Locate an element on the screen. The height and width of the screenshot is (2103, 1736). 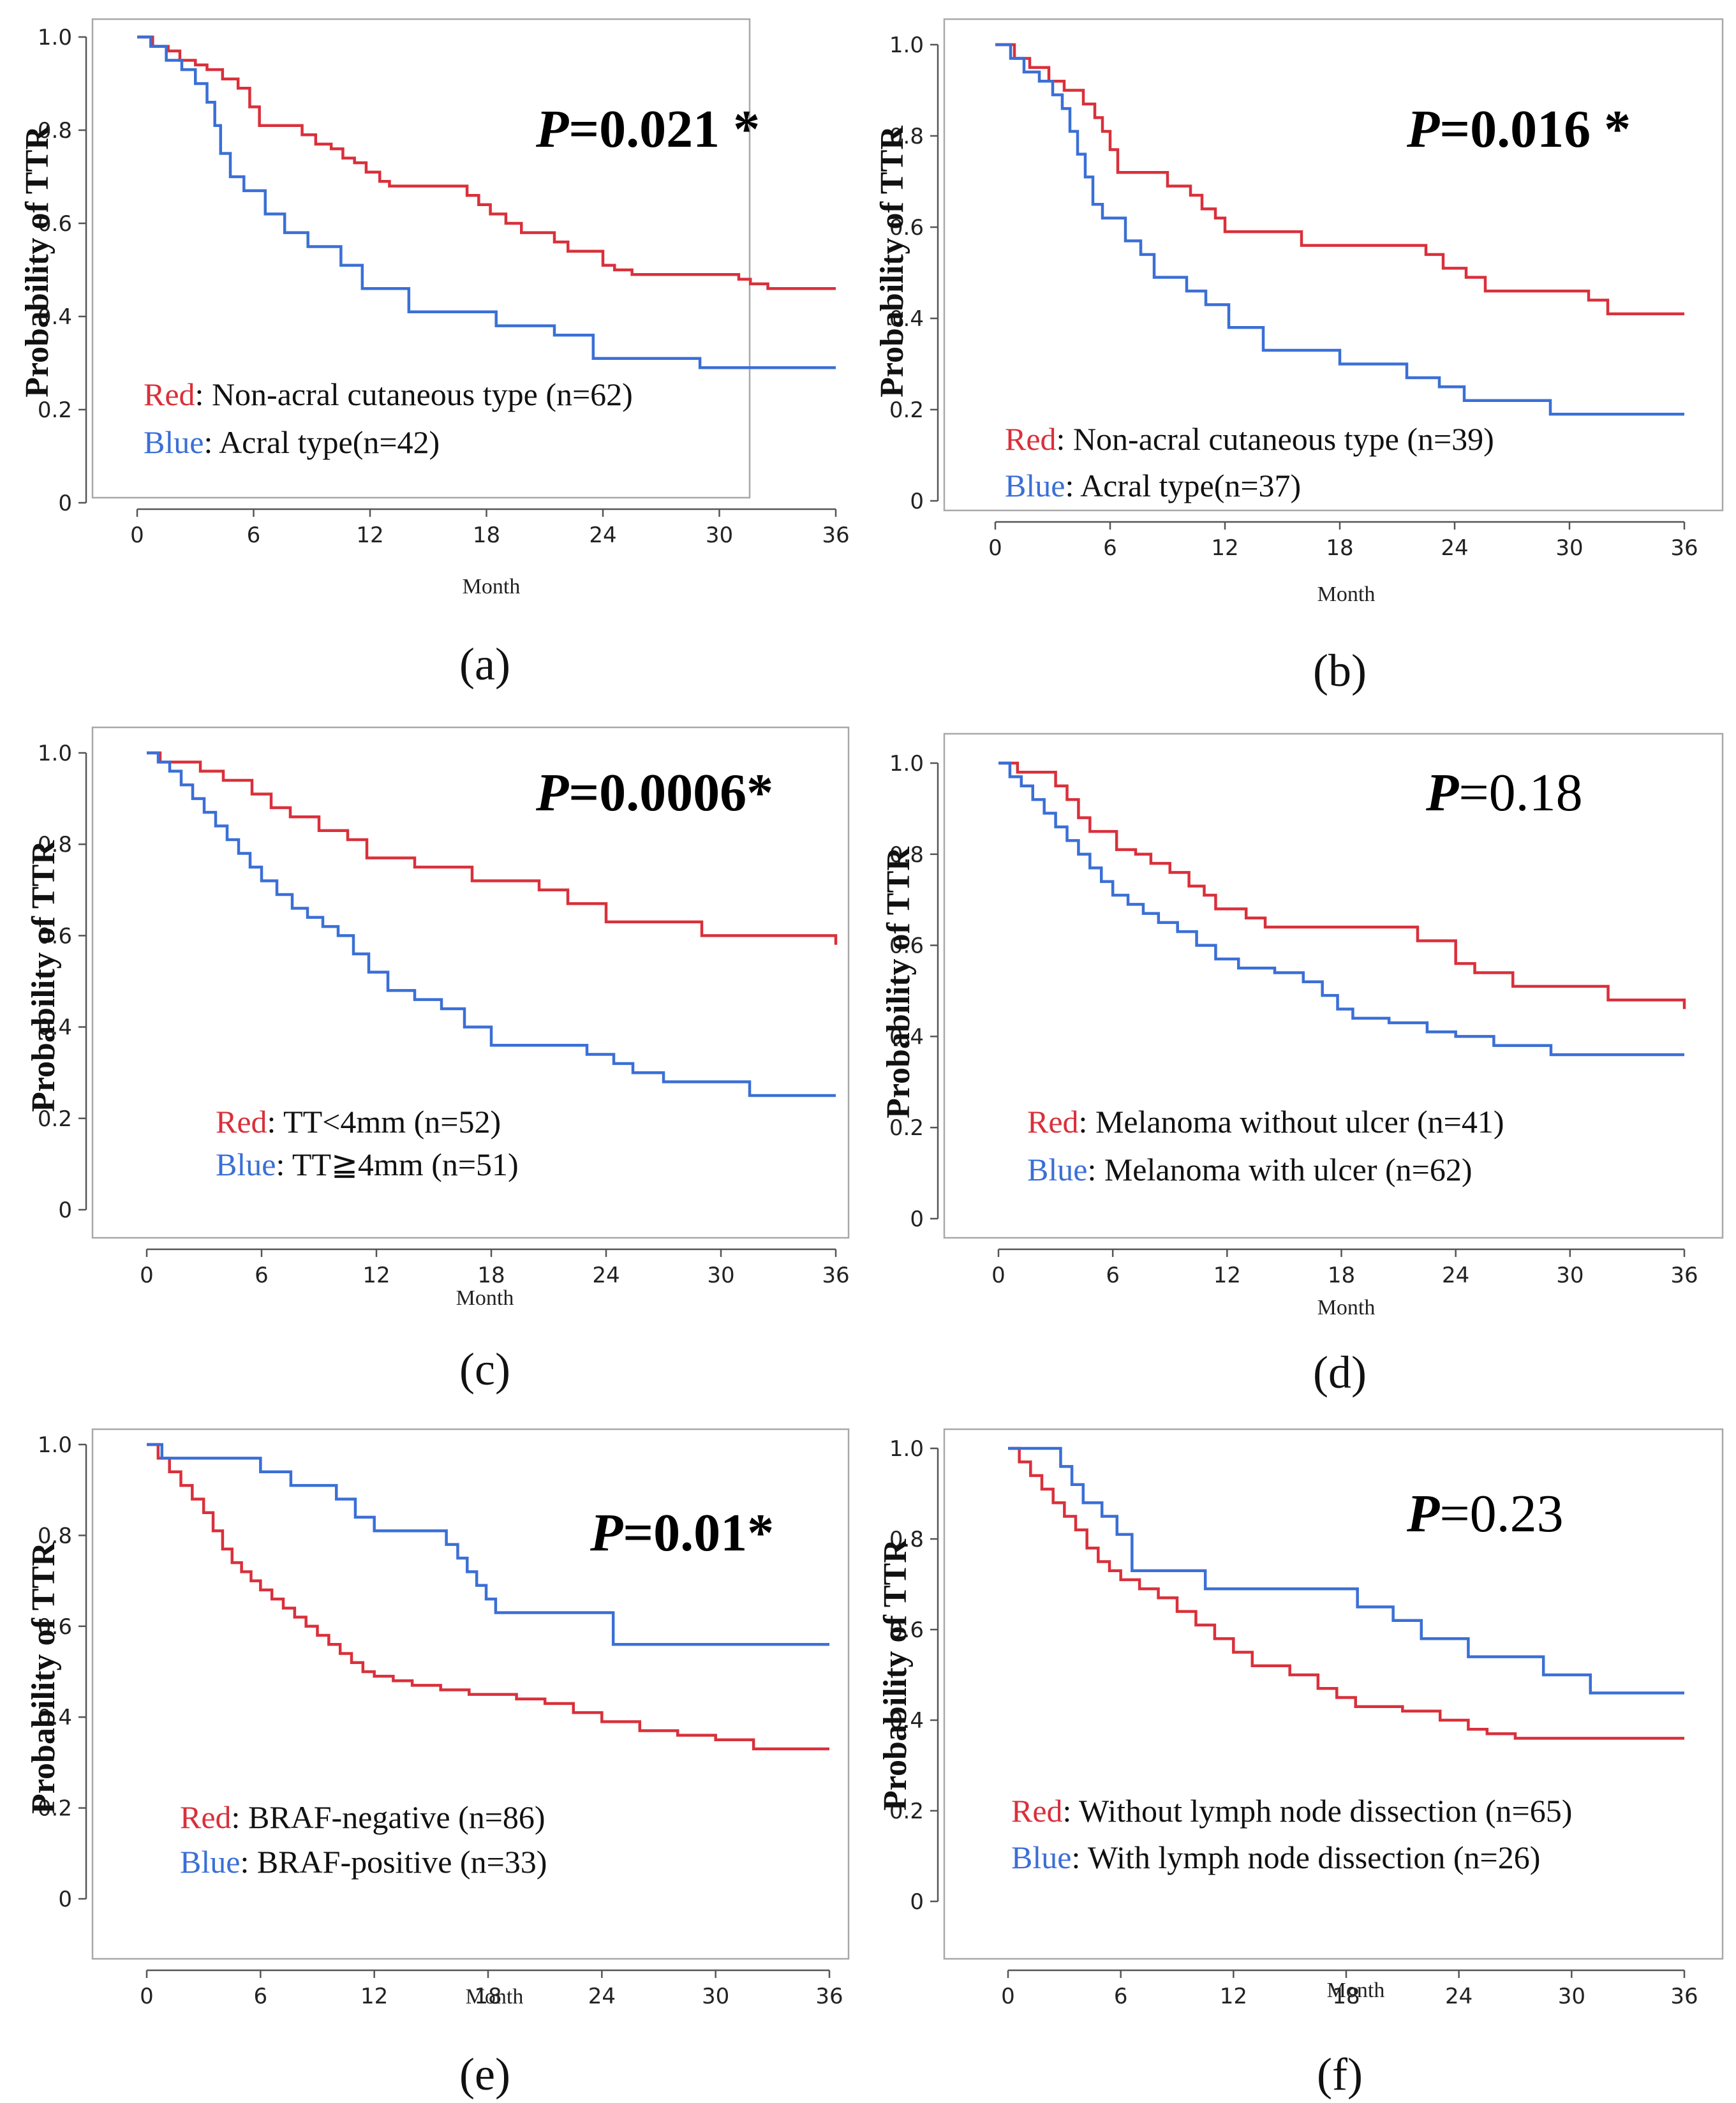
legend-entry: Blue: Melanoma with ulcer (n=62) is located at coordinates (1250, 1169).